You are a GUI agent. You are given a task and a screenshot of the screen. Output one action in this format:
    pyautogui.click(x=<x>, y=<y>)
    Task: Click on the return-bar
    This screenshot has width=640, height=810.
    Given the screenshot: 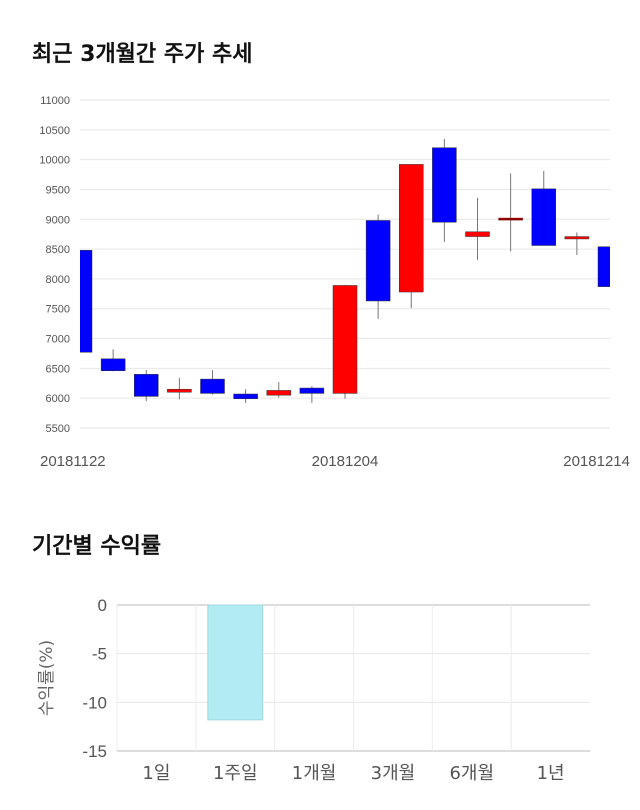 What is the action you would take?
    pyautogui.click(x=235, y=662)
    